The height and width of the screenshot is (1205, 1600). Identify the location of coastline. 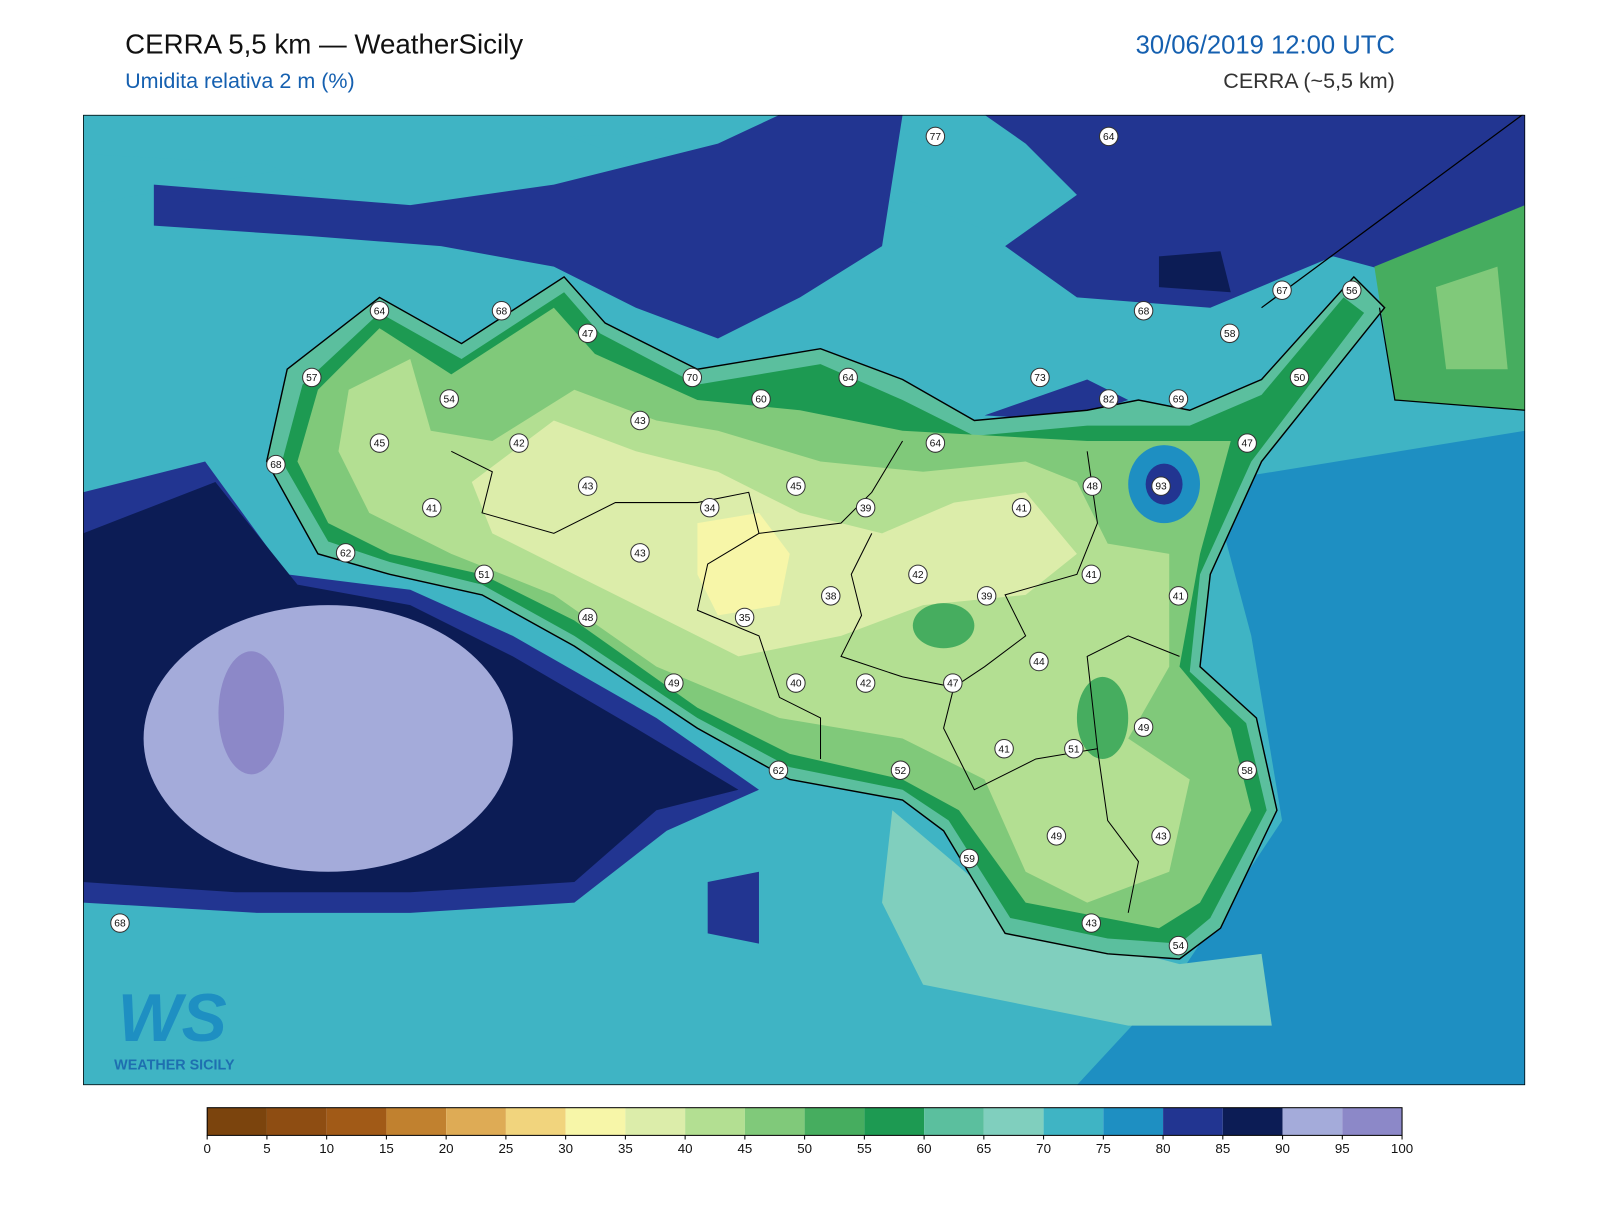
(1393, 262).